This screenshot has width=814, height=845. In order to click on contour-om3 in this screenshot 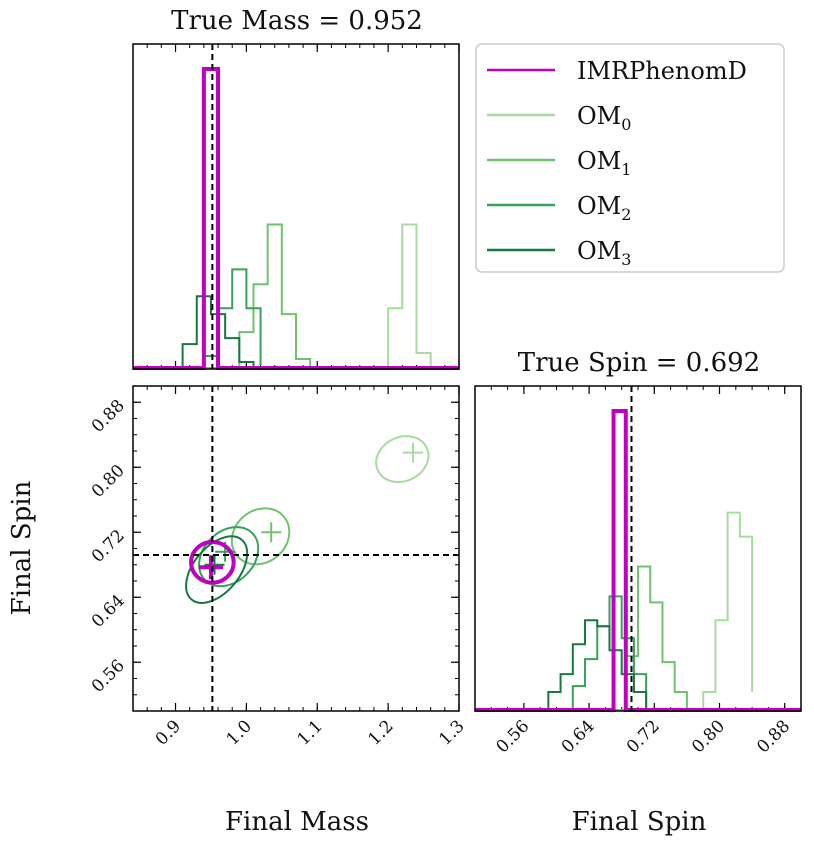, I will do `click(217, 569)`.